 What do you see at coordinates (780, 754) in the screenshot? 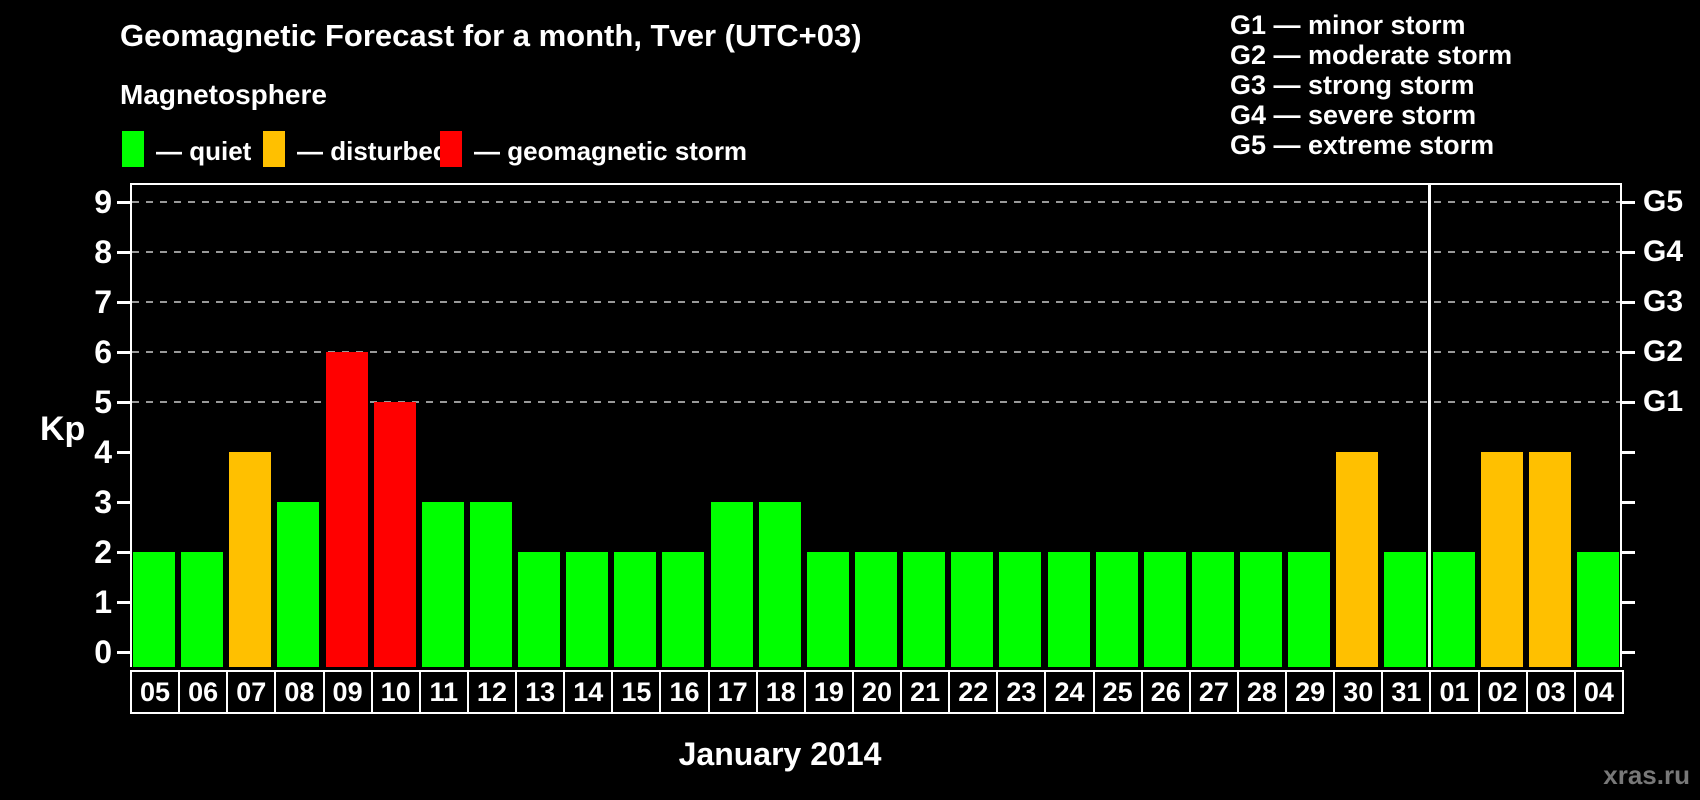
I see `x-axis-title: January 2014` at bounding box center [780, 754].